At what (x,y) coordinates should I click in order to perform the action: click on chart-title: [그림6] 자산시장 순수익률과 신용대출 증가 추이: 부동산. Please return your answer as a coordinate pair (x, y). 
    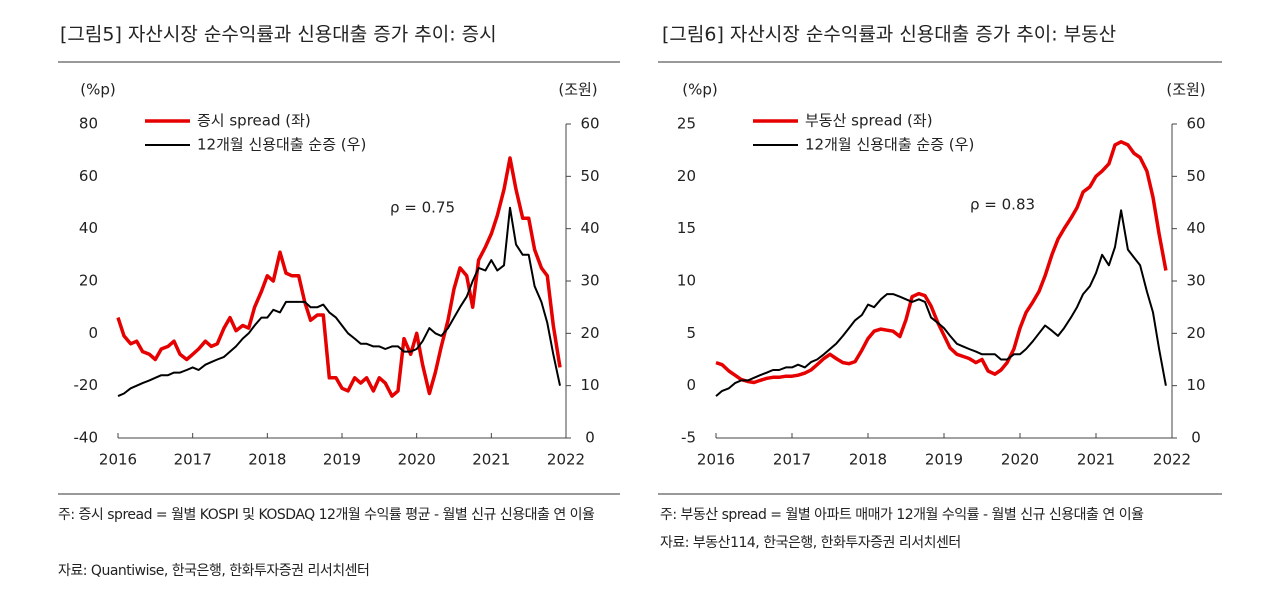
    Looking at the image, I should click on (889, 35).